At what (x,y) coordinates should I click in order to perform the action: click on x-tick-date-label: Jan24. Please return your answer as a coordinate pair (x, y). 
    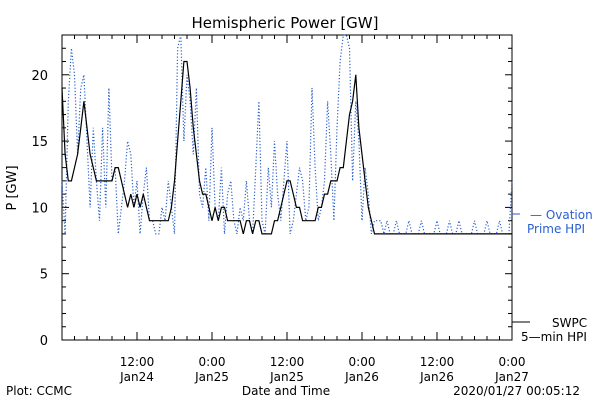
    Looking at the image, I should click on (136, 377).